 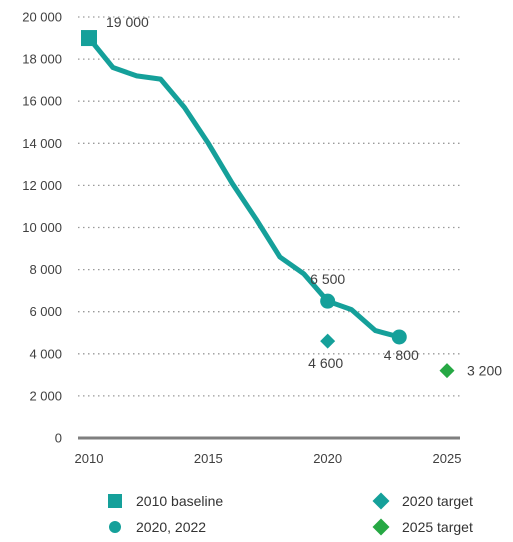 What do you see at coordinates (42, 185) in the screenshot?
I see `y-tick-label: 12 000` at bounding box center [42, 185].